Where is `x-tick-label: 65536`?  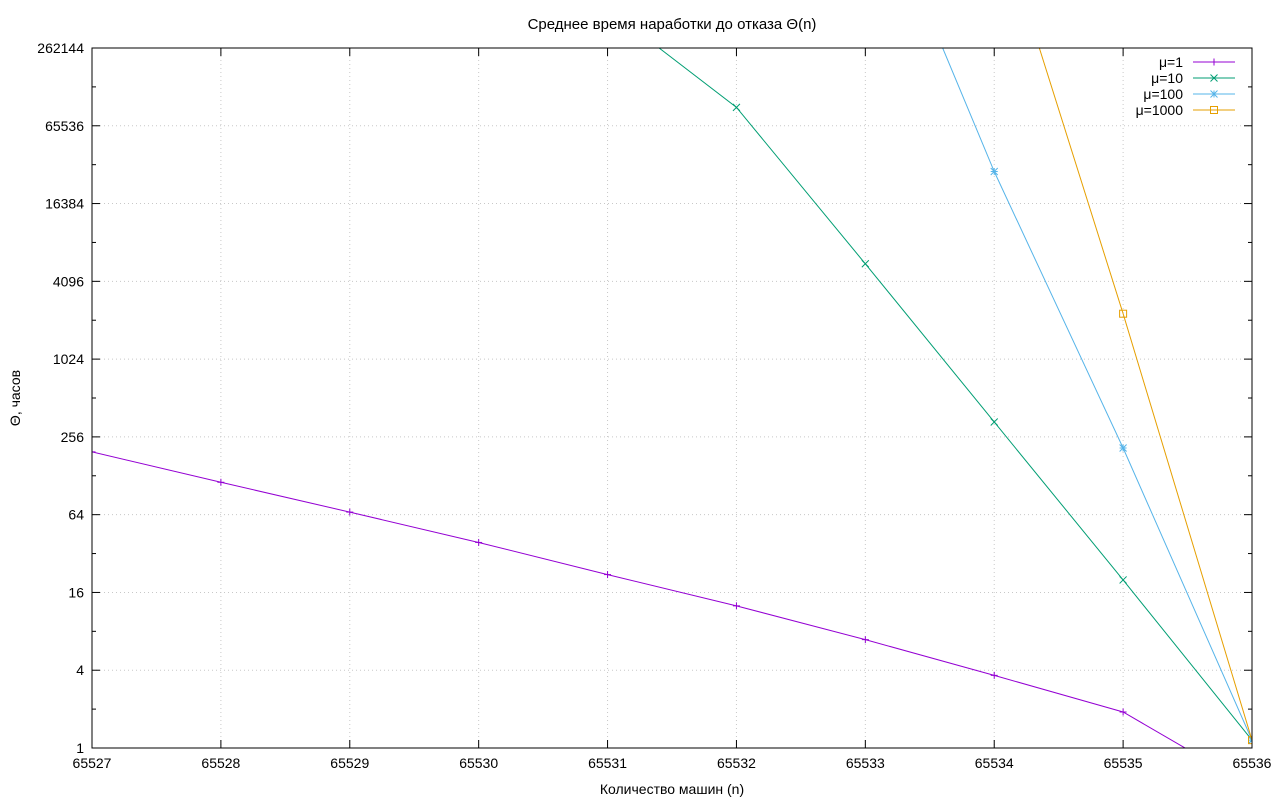 x-tick-label: 65536 is located at coordinates (1252, 763).